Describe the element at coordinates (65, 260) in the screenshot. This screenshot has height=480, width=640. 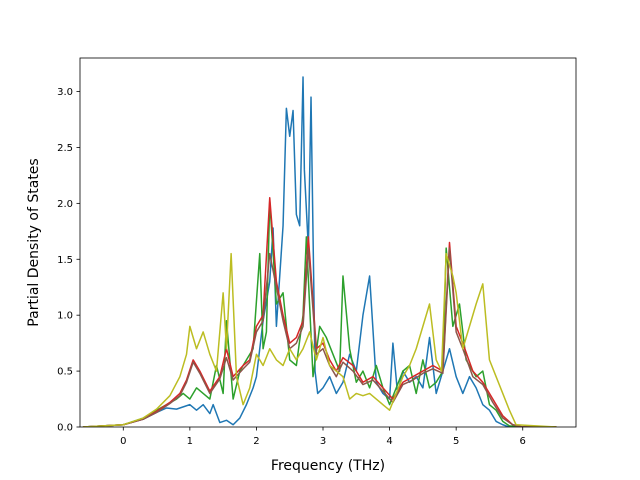
I see `y-tick-label: 1.5` at that location.